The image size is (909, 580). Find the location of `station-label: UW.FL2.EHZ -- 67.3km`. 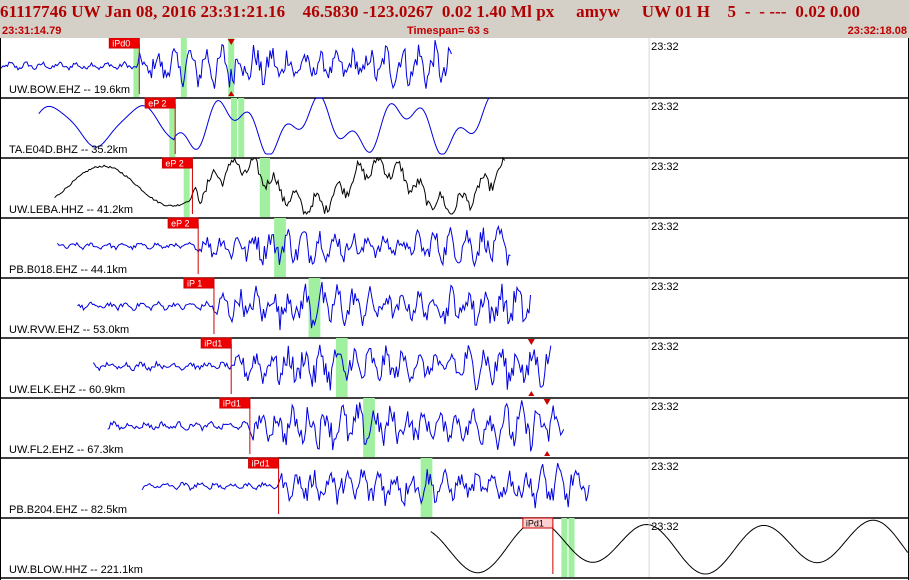

station-label: UW.FL2.EHZ -- 67.3km is located at coordinates (66, 450).